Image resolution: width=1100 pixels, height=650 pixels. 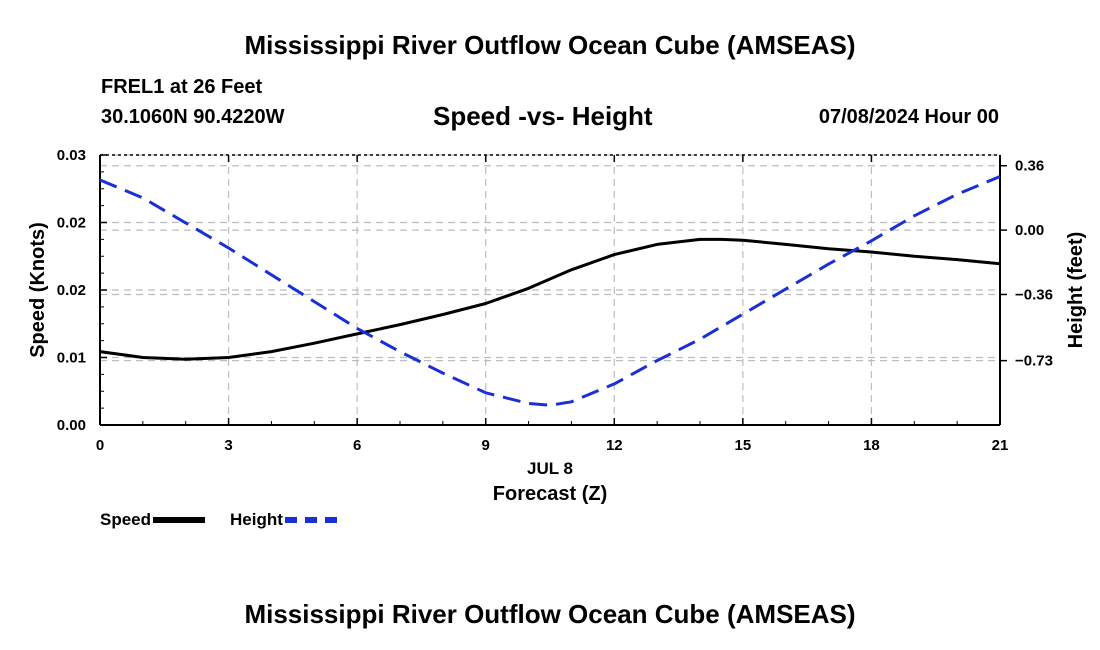 I want to click on x-tick-label: 21, so click(x=1000, y=445).